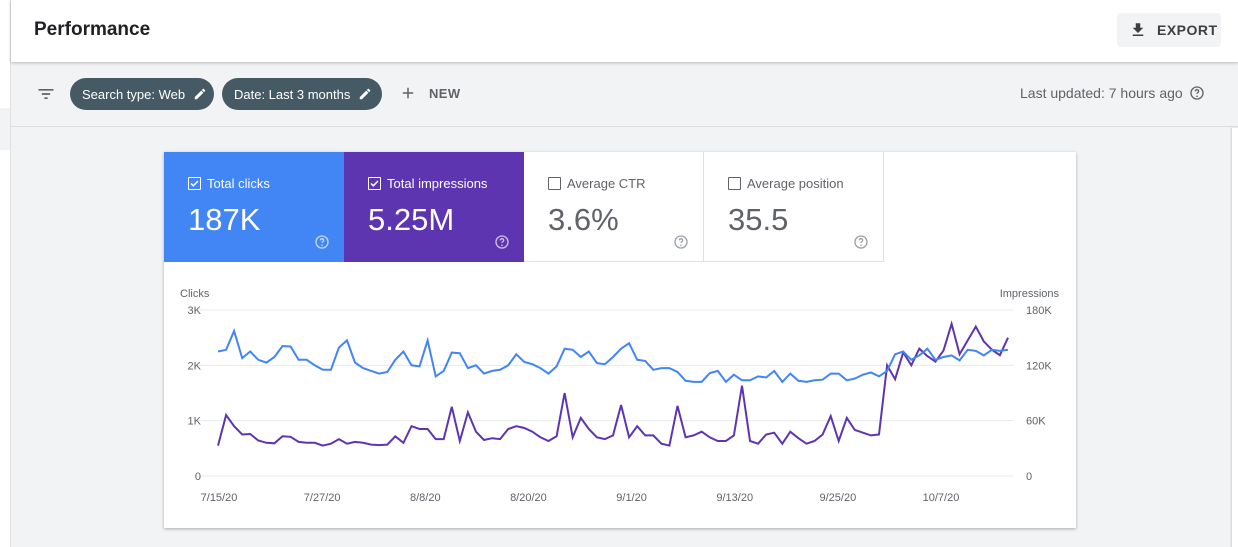 This screenshot has width=1238, height=547. What do you see at coordinates (411, 219) in the screenshot?
I see `metric-value: 5.25M` at bounding box center [411, 219].